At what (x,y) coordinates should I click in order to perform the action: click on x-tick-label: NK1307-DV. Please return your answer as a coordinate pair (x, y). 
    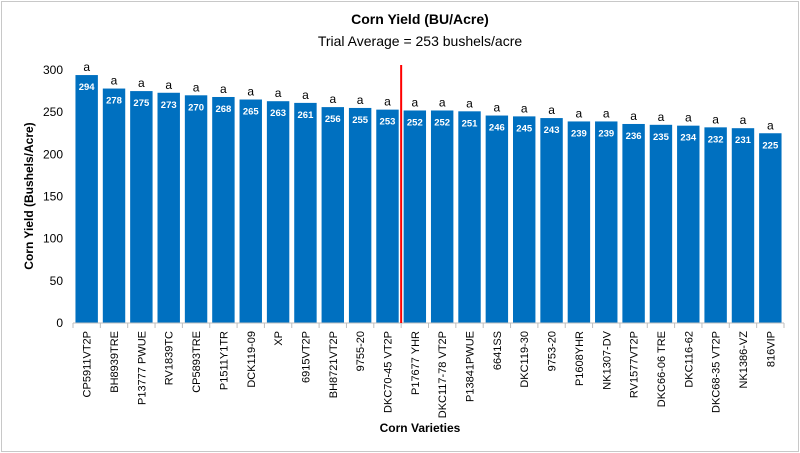
    Looking at the image, I should click on (607, 359).